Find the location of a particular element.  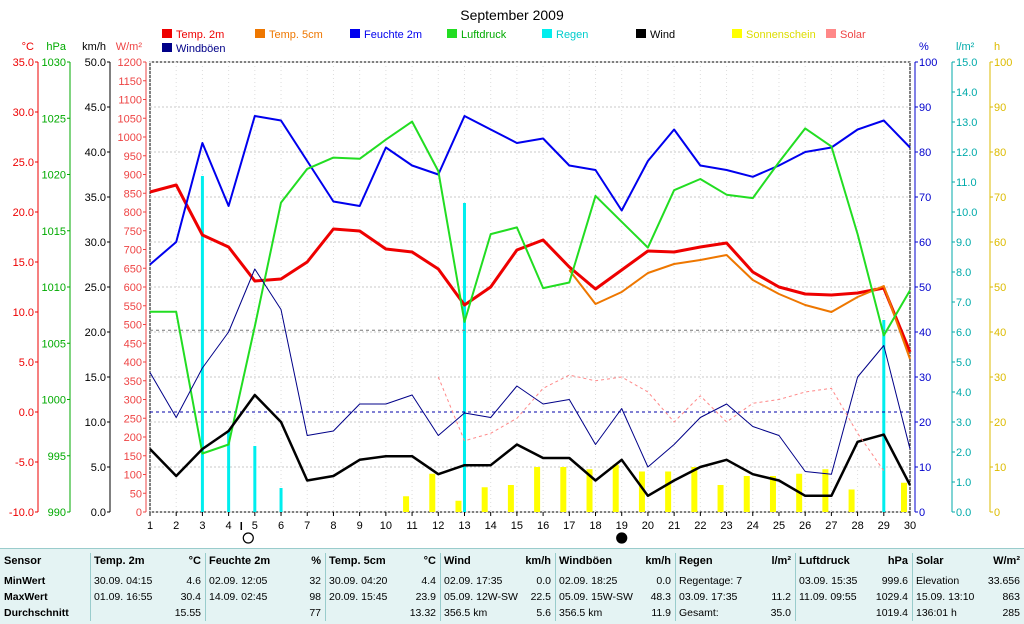

stats-row-label: MinWert is located at coordinates (25, 581).